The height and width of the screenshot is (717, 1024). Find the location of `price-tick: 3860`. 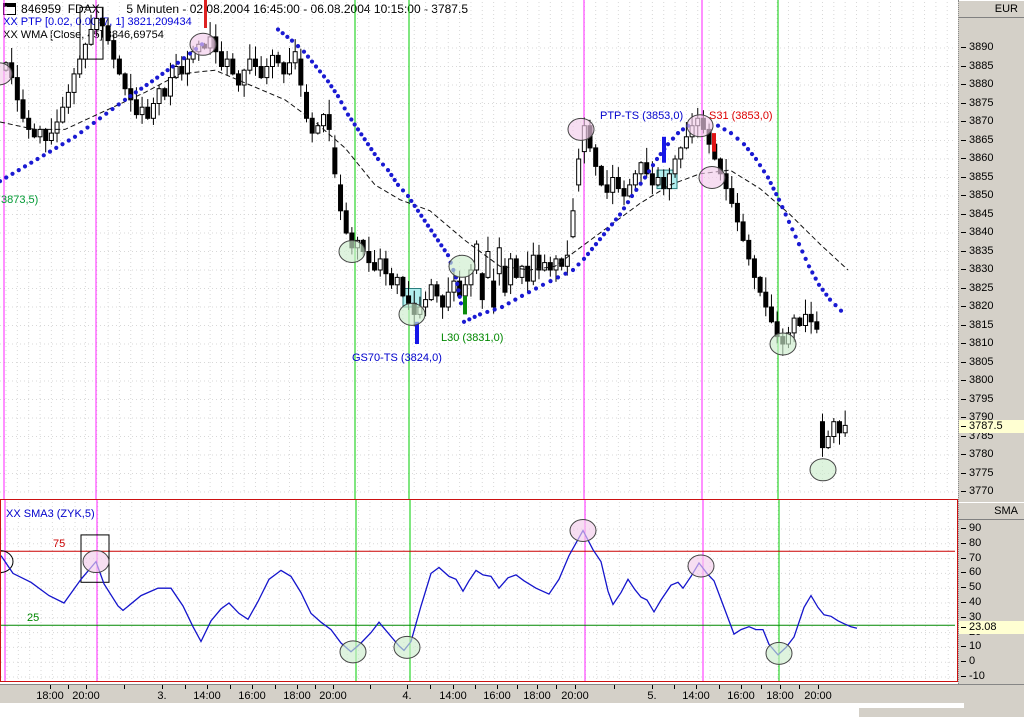

price-tick: 3860 is located at coordinates (991, 158).